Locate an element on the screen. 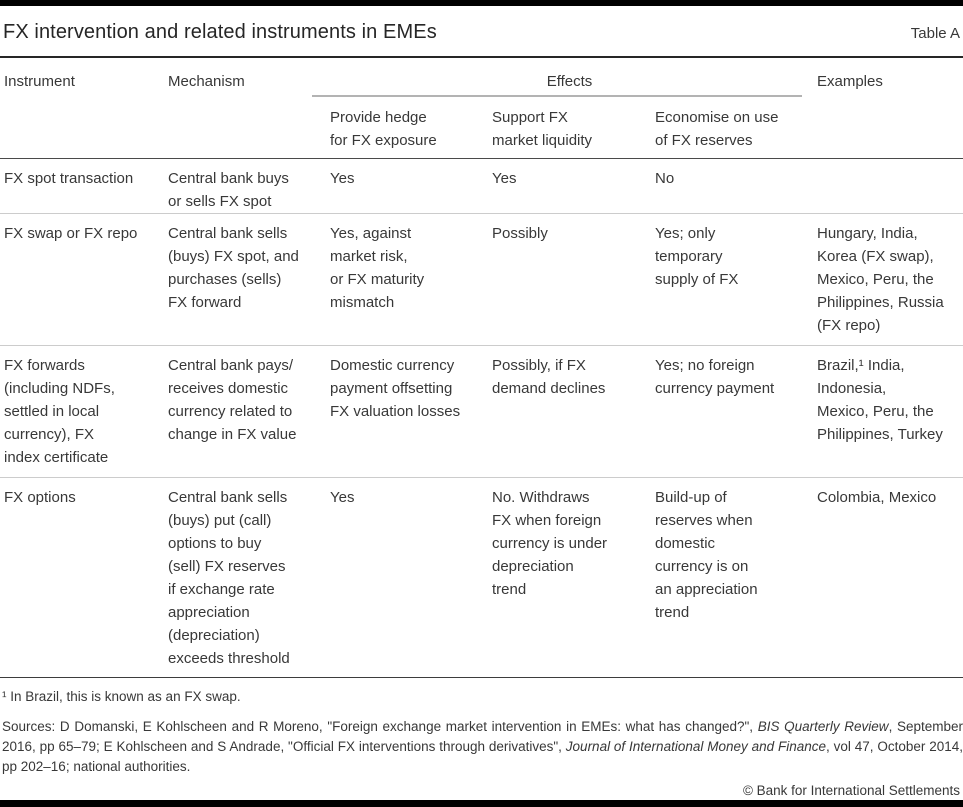  header-row-main: Instrument Mechanism Effects Examples is located at coordinates (481, 77).